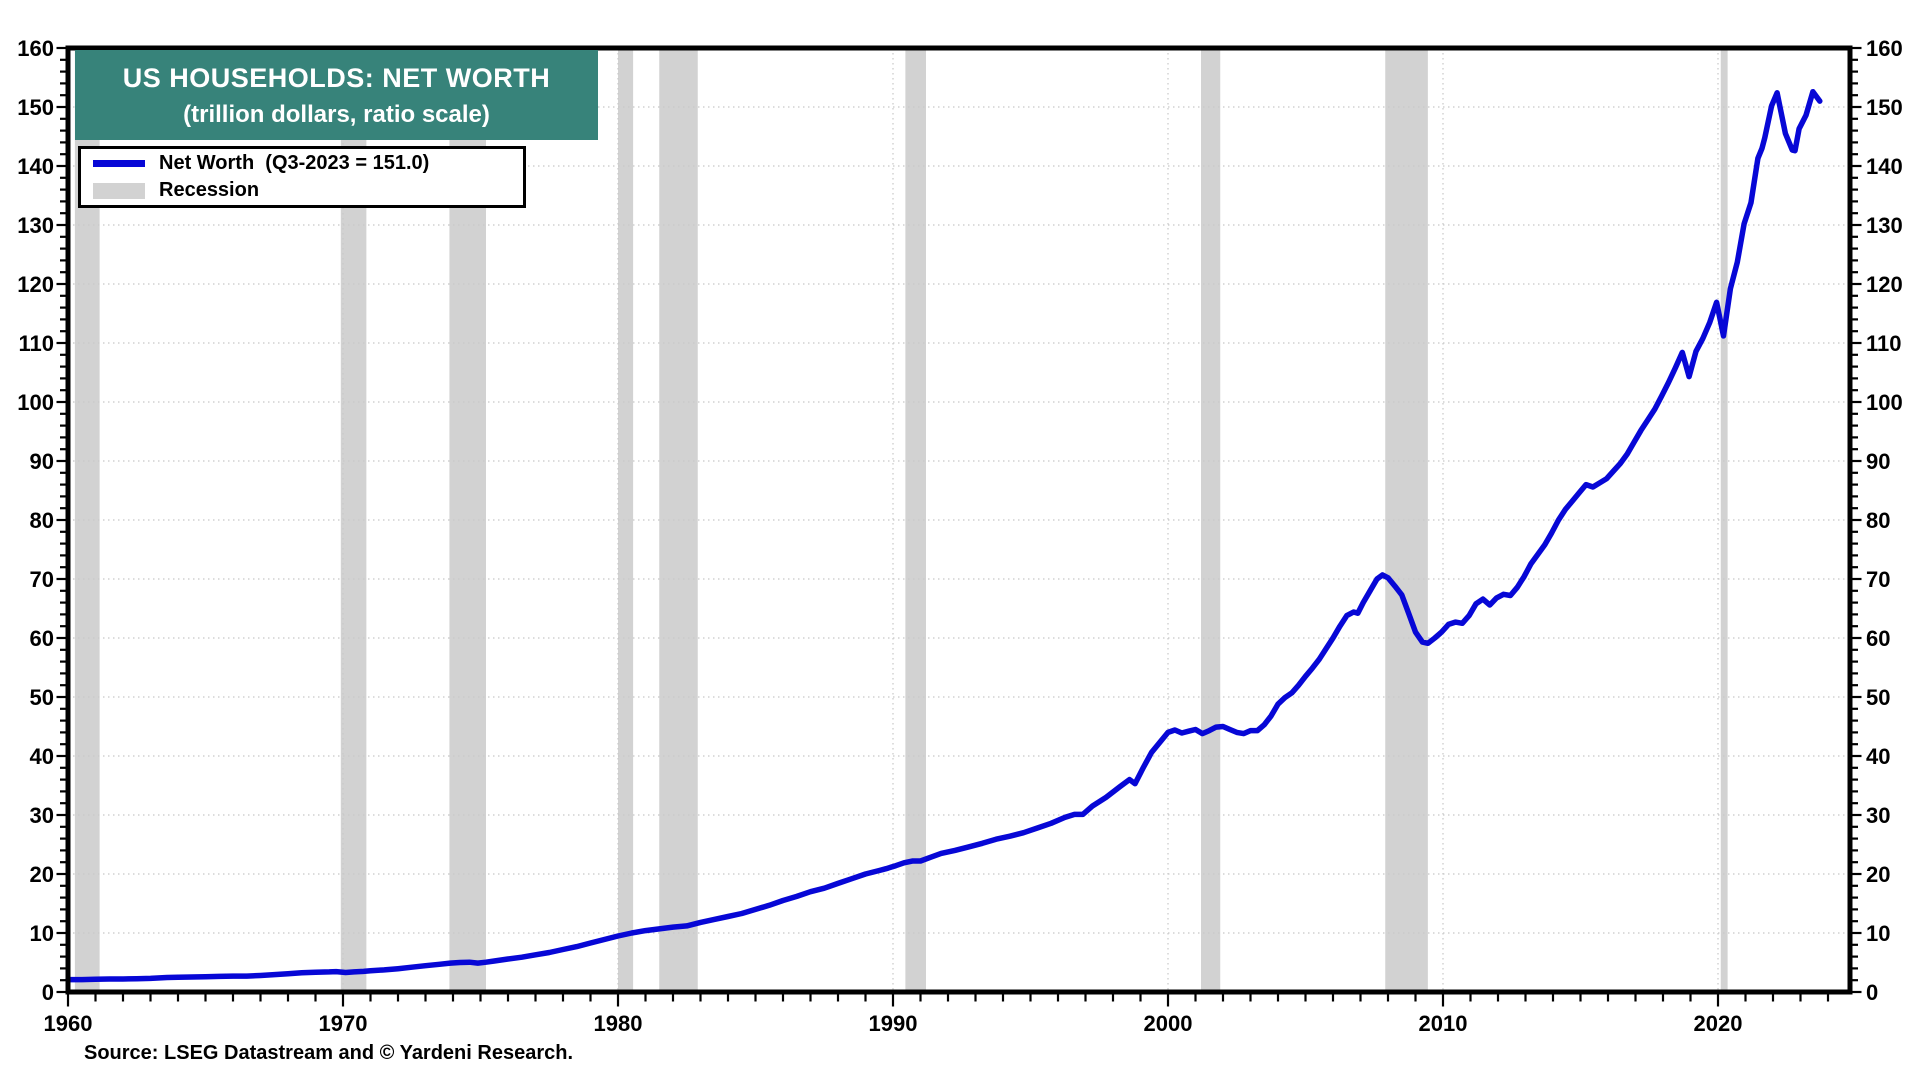  What do you see at coordinates (1878, 638) in the screenshot?
I see `y-axis-label-right: 60` at bounding box center [1878, 638].